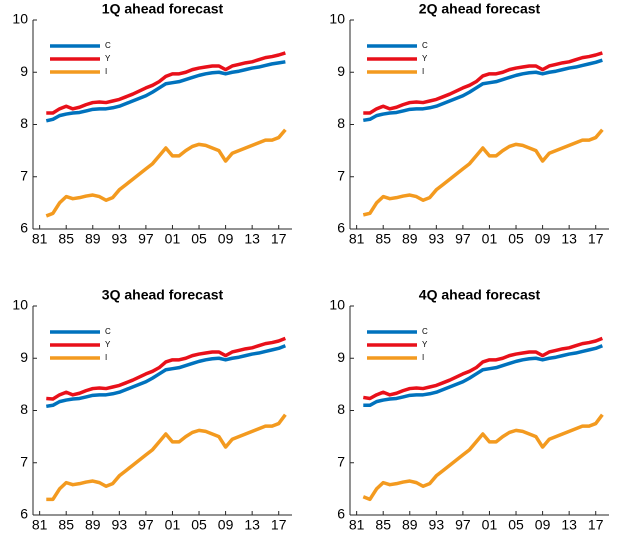  What do you see at coordinates (163, 9) in the screenshot?
I see `chart-title: 1Q ahead forecast` at bounding box center [163, 9].